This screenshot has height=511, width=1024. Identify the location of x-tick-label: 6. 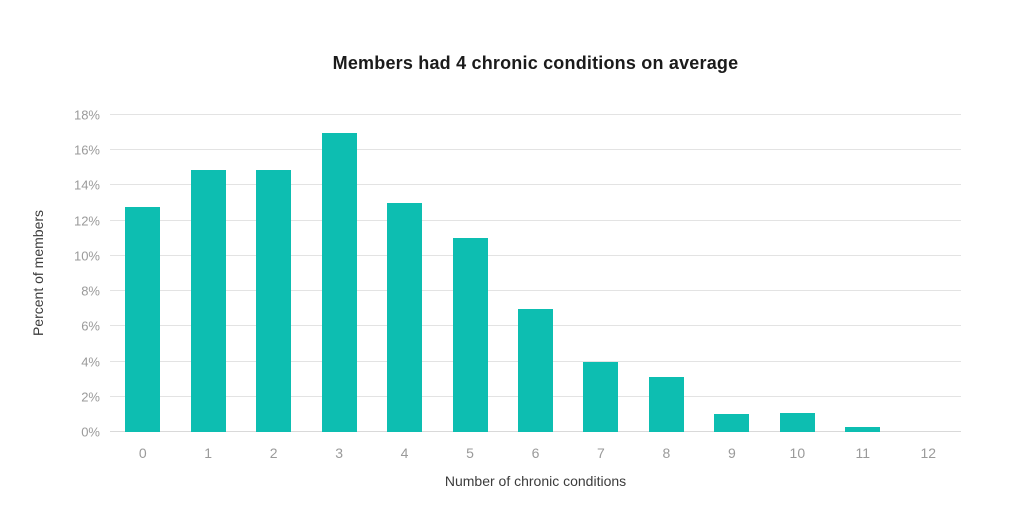
(535, 453).